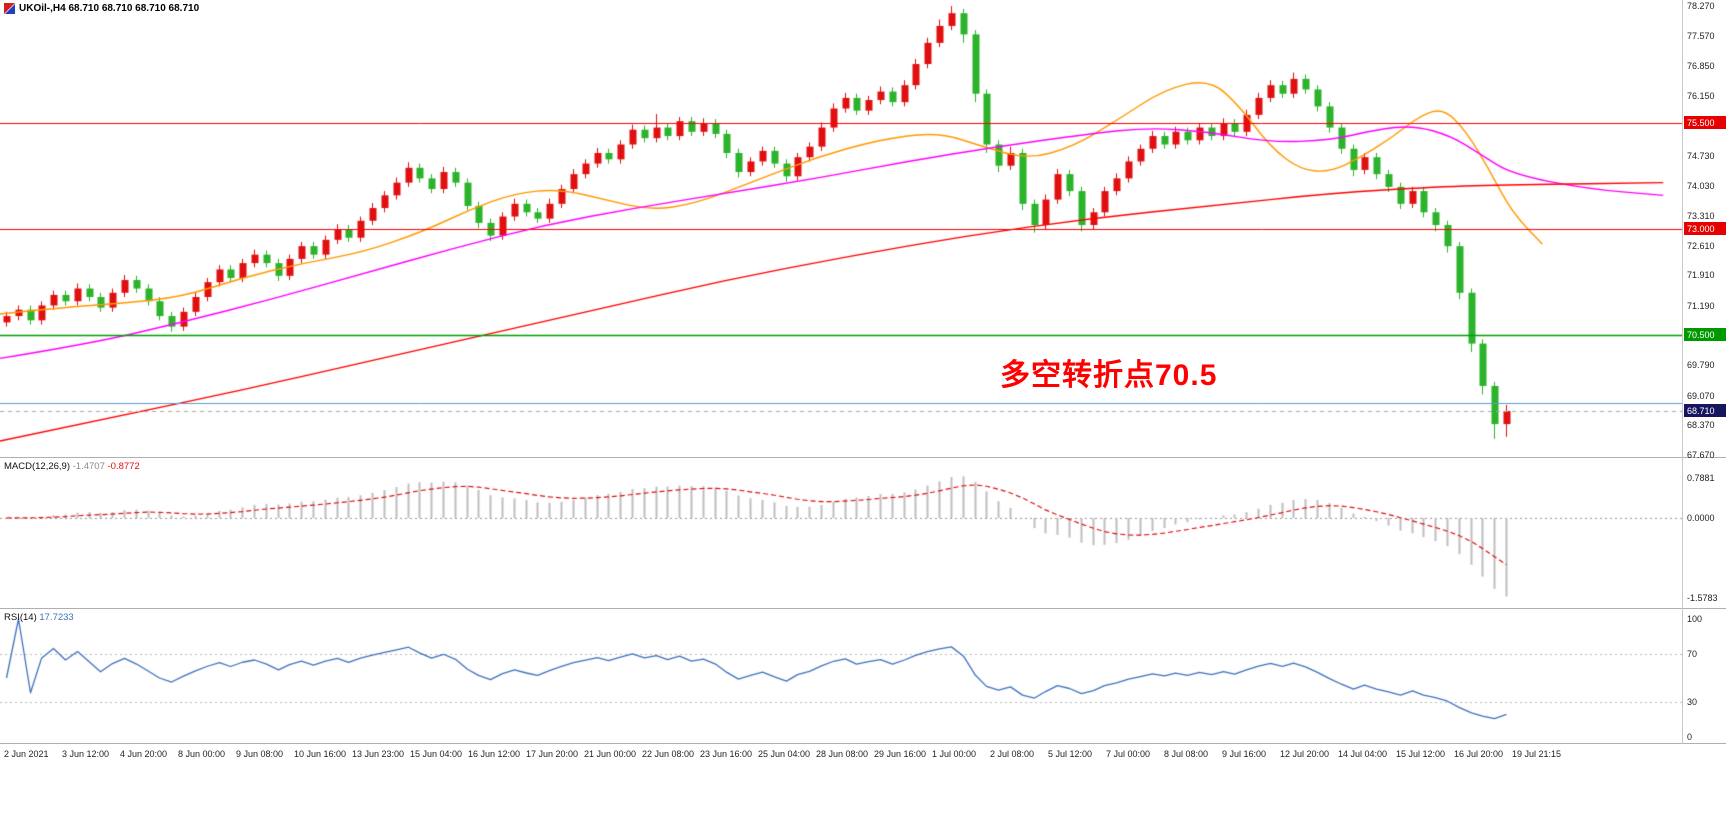 The image size is (1726, 837). I want to click on price-axis-label: 68.370, so click(1701, 425).